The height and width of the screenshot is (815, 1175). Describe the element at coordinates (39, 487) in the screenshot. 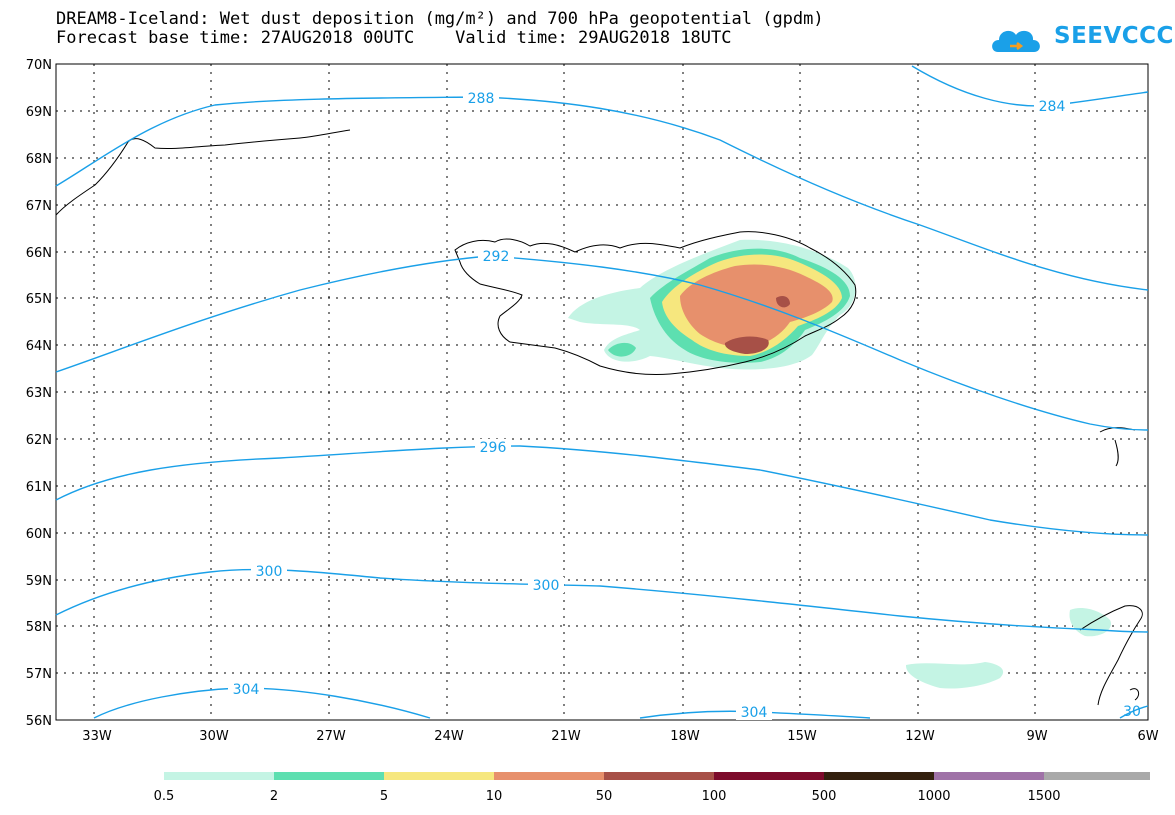

I see `lat-label: 61N` at that location.